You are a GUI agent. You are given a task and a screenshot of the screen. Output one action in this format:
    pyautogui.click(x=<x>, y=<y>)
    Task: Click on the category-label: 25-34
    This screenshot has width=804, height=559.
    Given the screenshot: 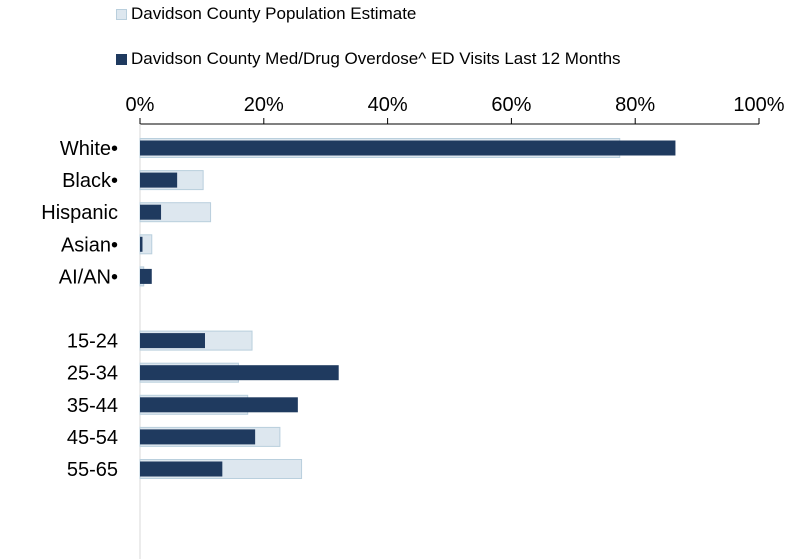 What is the action you would take?
    pyautogui.click(x=92, y=374)
    